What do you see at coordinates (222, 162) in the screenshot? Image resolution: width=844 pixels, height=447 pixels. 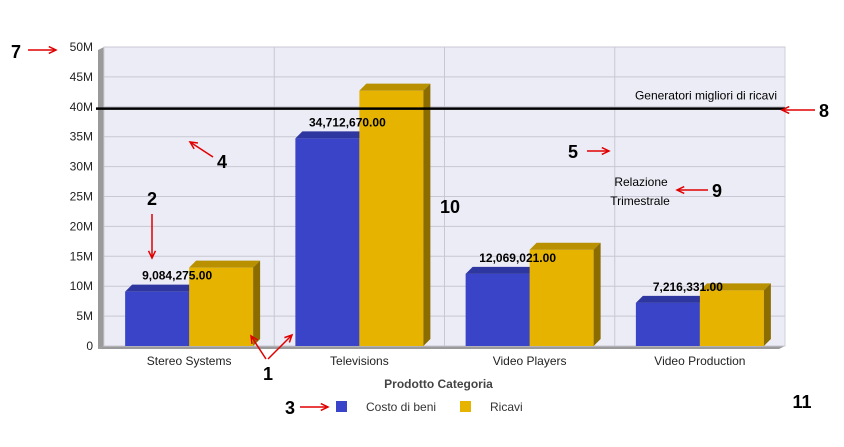 I see `callout-number: 4` at bounding box center [222, 162].